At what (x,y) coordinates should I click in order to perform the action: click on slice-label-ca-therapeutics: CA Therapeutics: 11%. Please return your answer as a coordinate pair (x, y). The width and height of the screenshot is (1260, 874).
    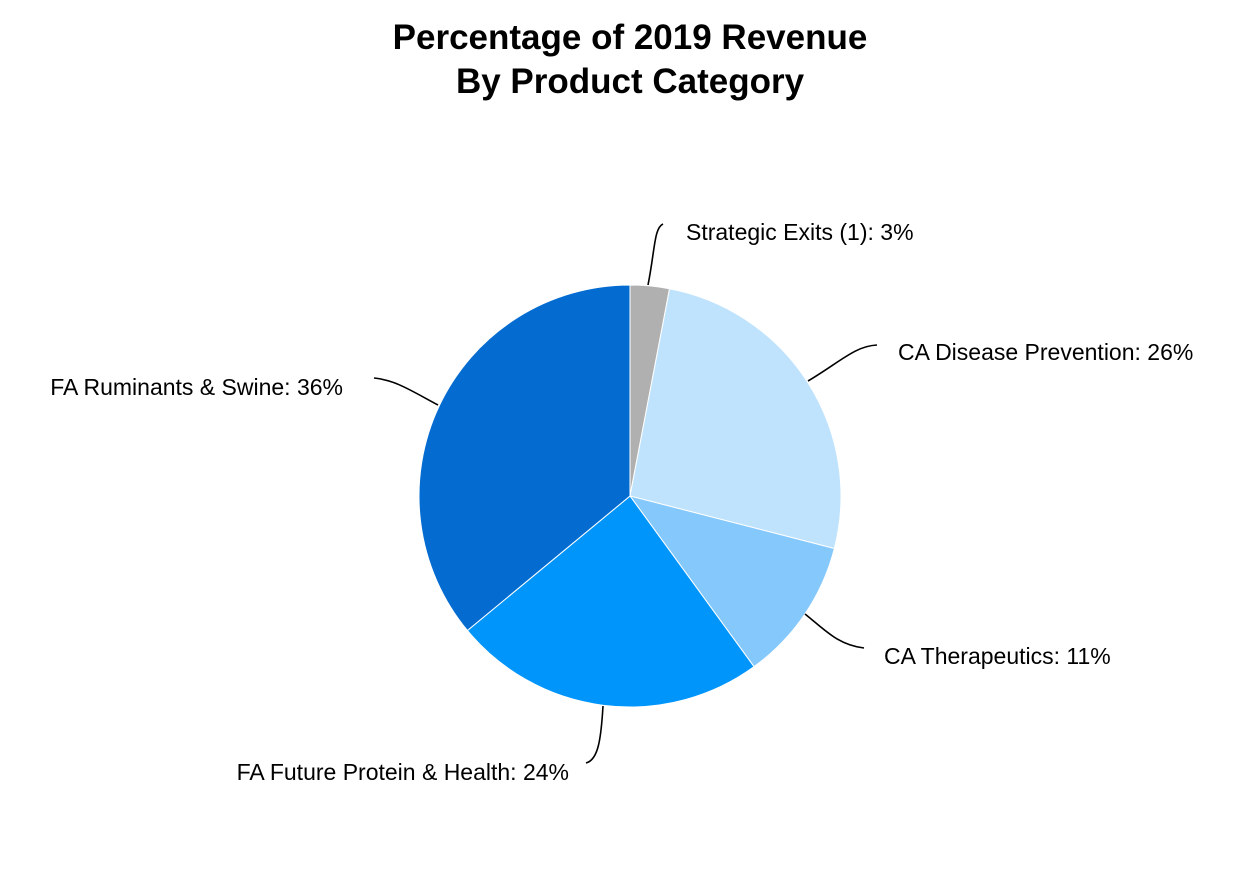
    Looking at the image, I should click on (997, 656).